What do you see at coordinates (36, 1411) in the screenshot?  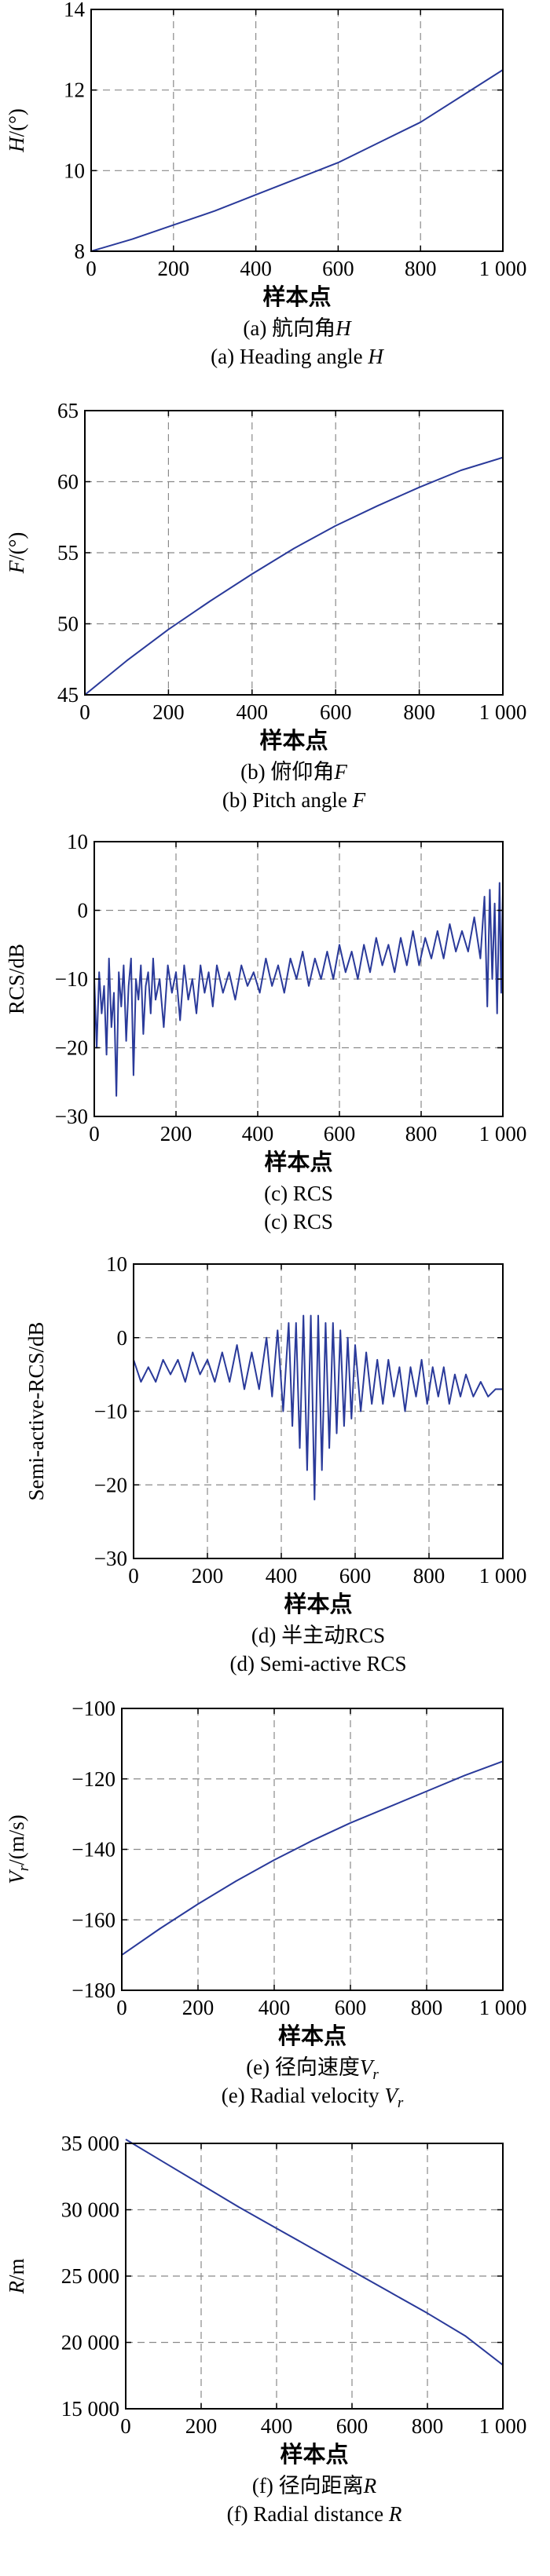 I see `y-axis-label-main: Semi-active-RCS/dB` at bounding box center [36, 1411].